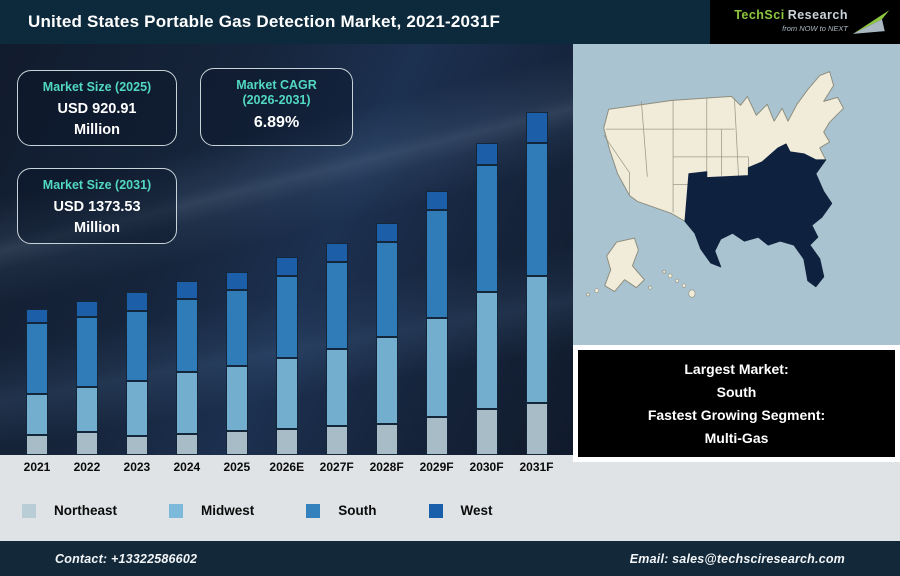 The width and height of the screenshot is (900, 576). I want to click on legend-swatch-south, so click(313, 510).